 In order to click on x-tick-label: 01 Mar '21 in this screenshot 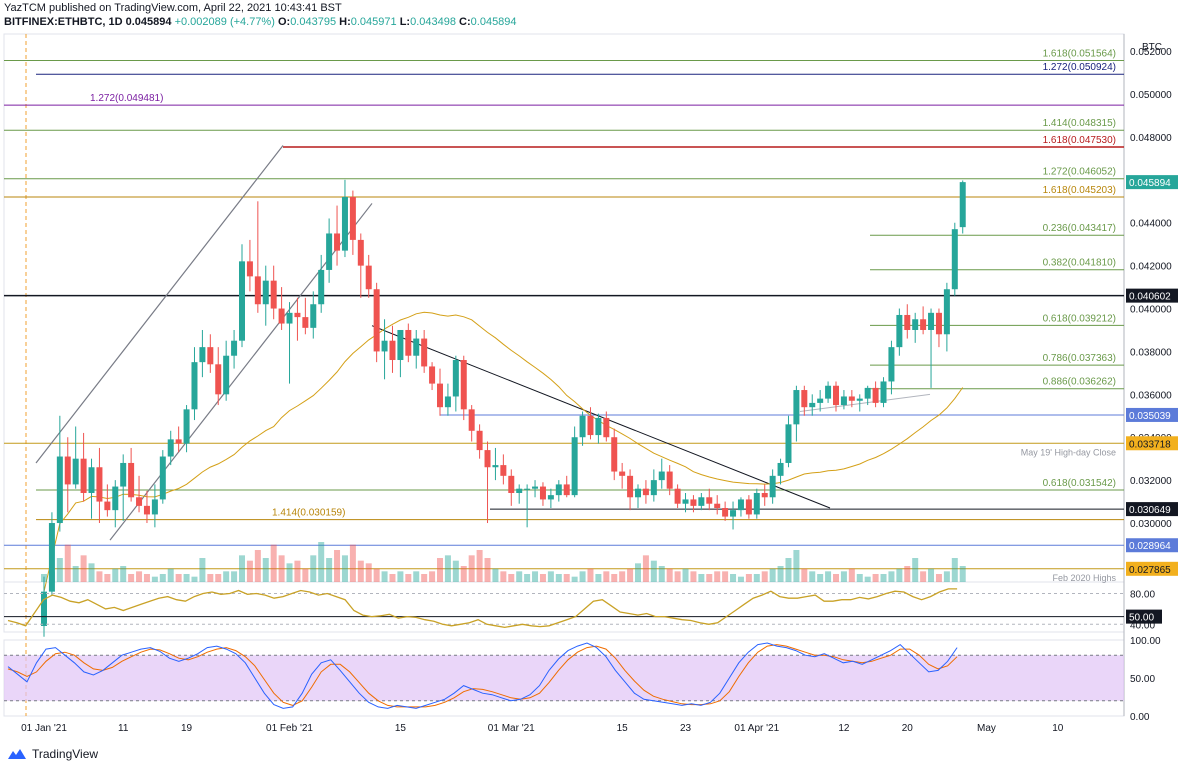, I will do `click(511, 728)`.